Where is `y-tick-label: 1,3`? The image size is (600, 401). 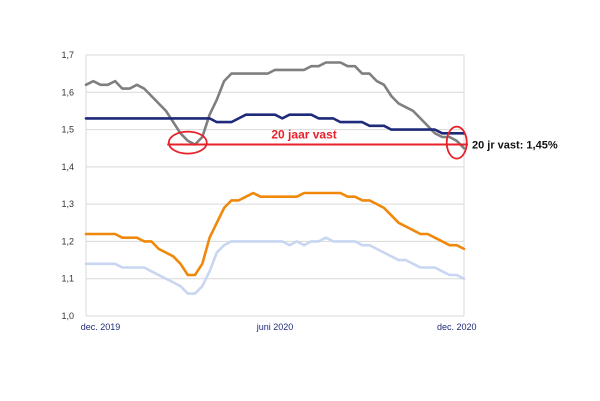 y-tick-label: 1,3 is located at coordinates (67, 204).